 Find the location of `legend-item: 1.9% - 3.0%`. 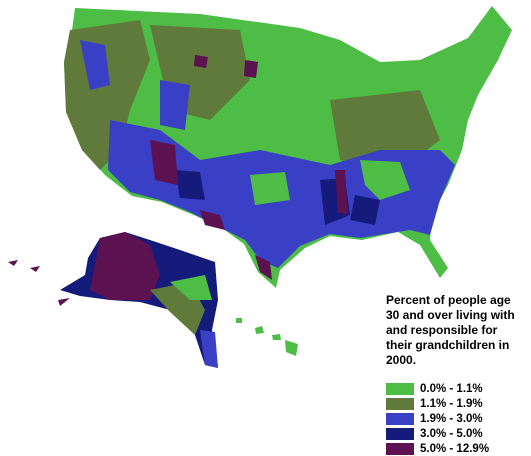

legend-item: 1.9% - 3.0% is located at coordinates (456, 418).